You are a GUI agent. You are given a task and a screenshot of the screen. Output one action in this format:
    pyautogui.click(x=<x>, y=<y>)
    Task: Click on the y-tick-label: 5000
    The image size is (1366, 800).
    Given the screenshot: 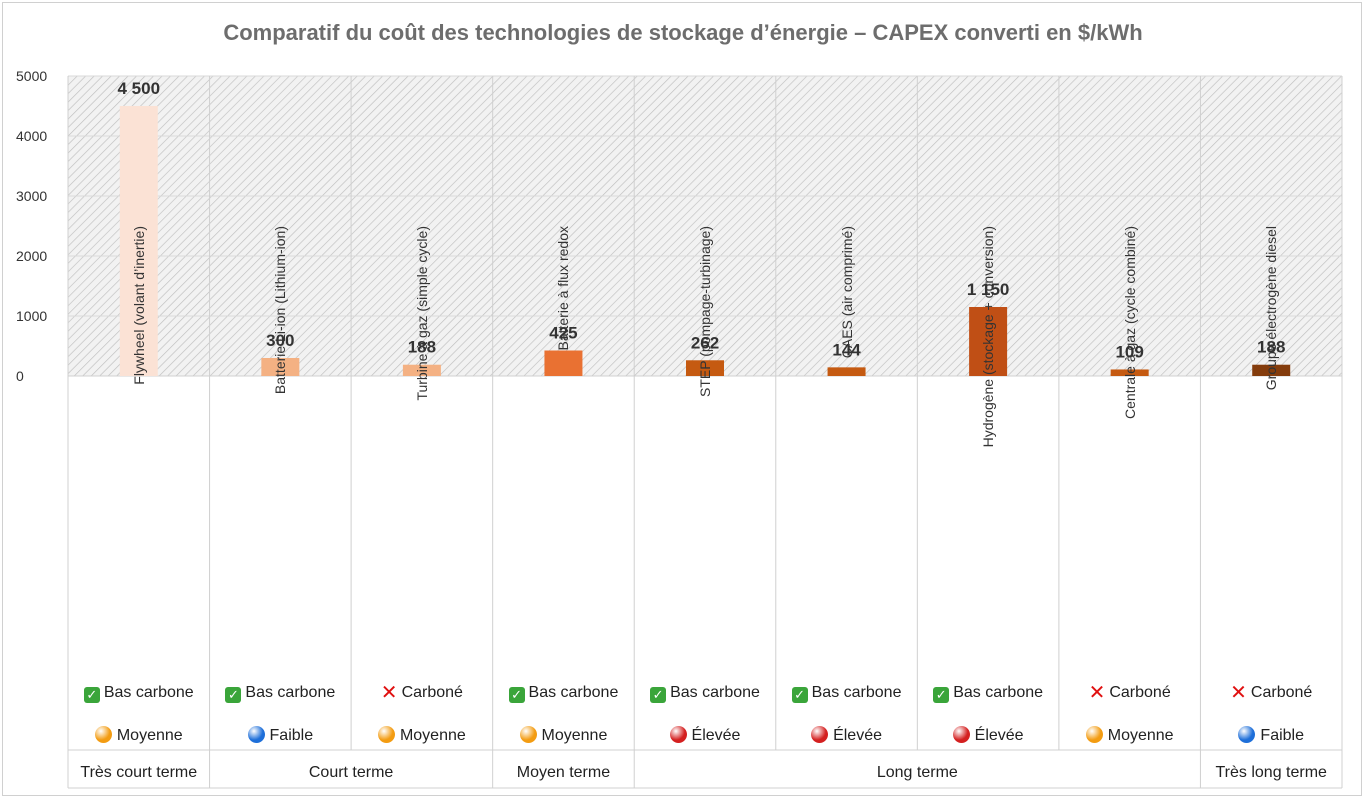 What is the action you would take?
    pyautogui.click(x=31, y=76)
    